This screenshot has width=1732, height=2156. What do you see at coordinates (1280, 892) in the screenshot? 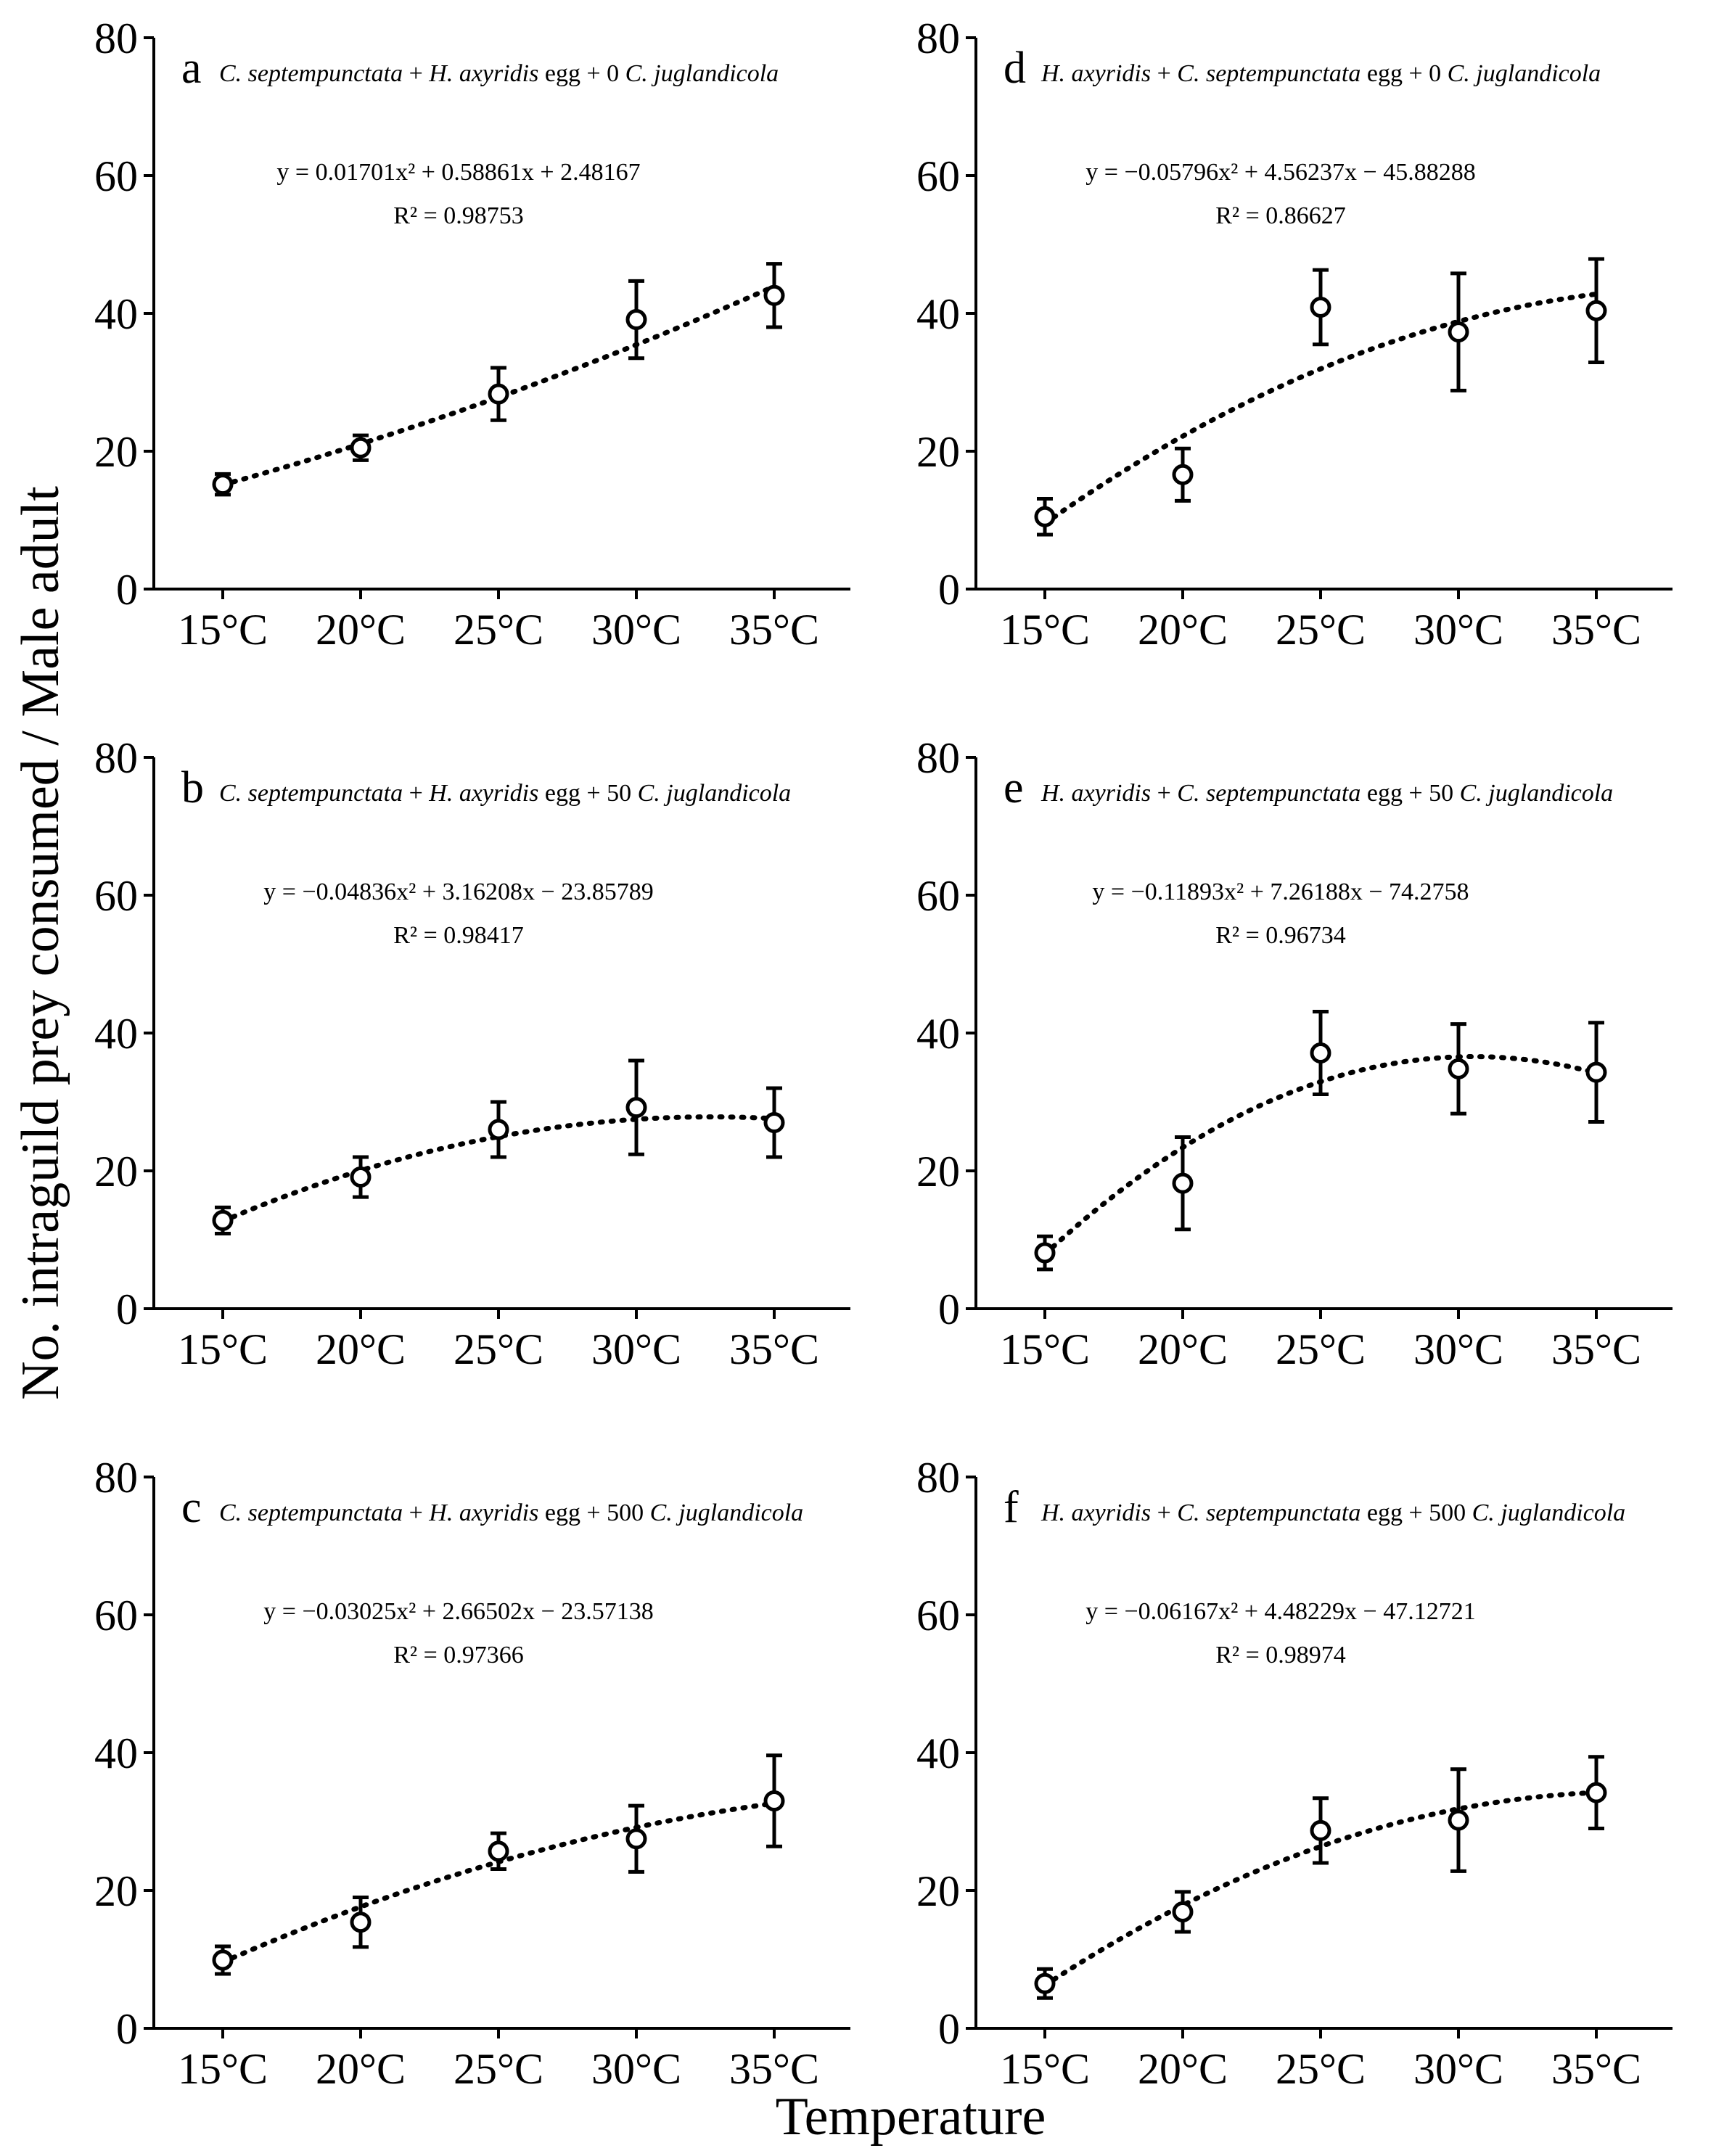
I see `fit-equation: y = −0.11893x² + 7.26188x − 74.2758` at bounding box center [1280, 892].